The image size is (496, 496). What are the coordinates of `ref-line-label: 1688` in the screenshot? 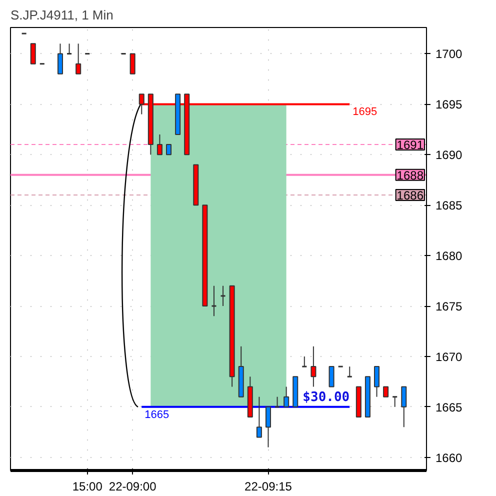 It's located at (410, 175).